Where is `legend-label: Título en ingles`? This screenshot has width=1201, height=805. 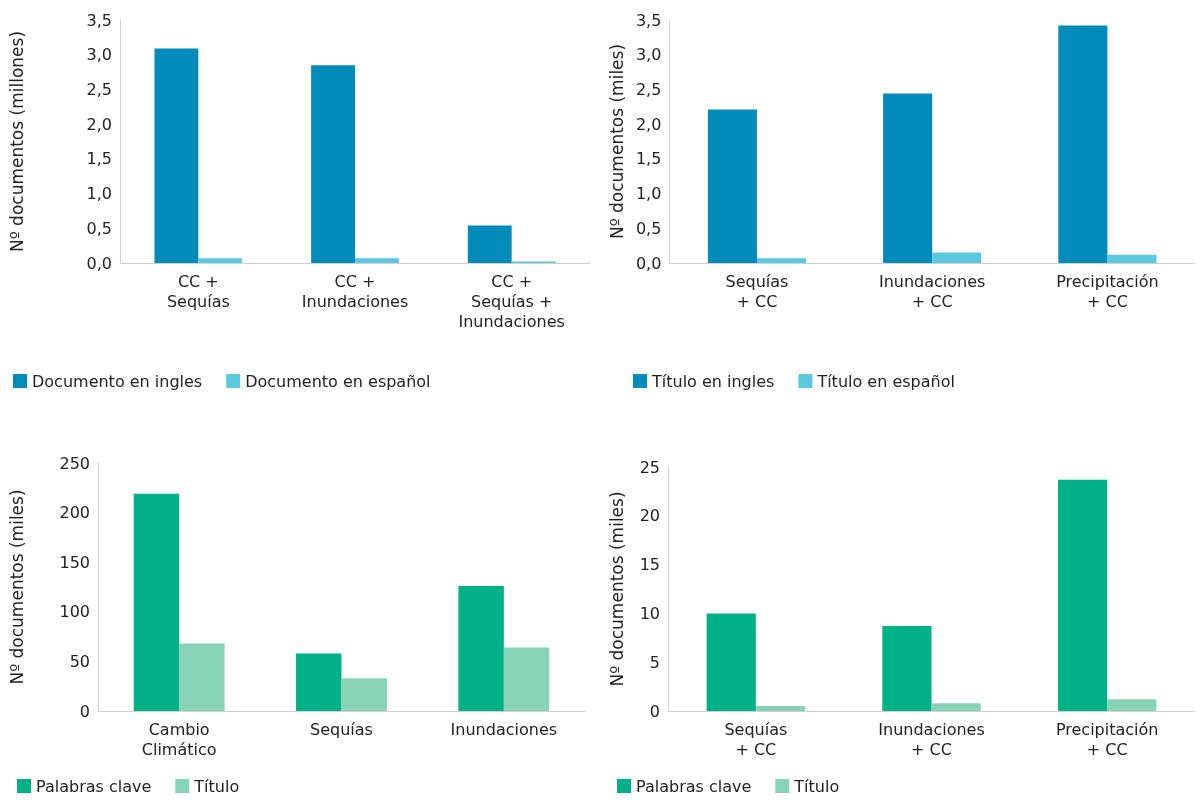
legend-label: Título en ingles is located at coordinates (713, 381).